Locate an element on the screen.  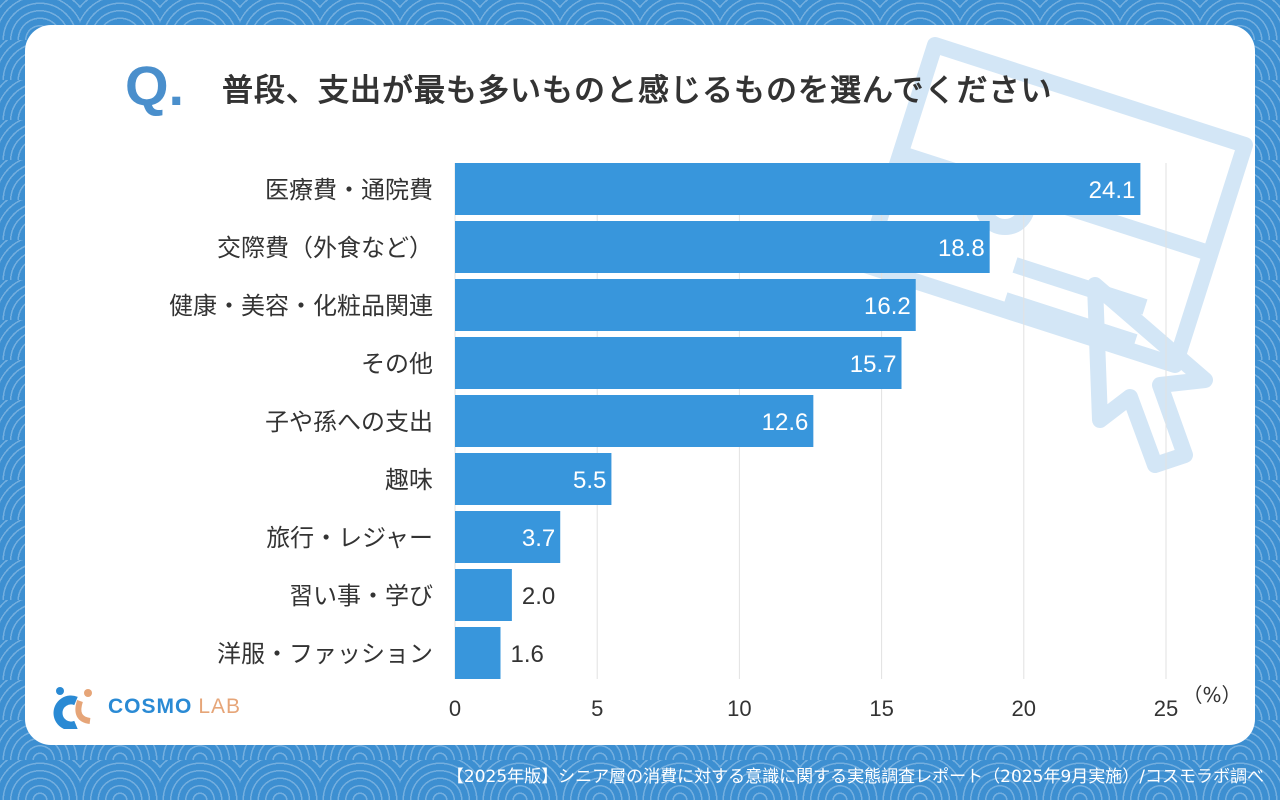
cosmo-lab-logo: COSMO LAB is located at coordinates (145, 707).